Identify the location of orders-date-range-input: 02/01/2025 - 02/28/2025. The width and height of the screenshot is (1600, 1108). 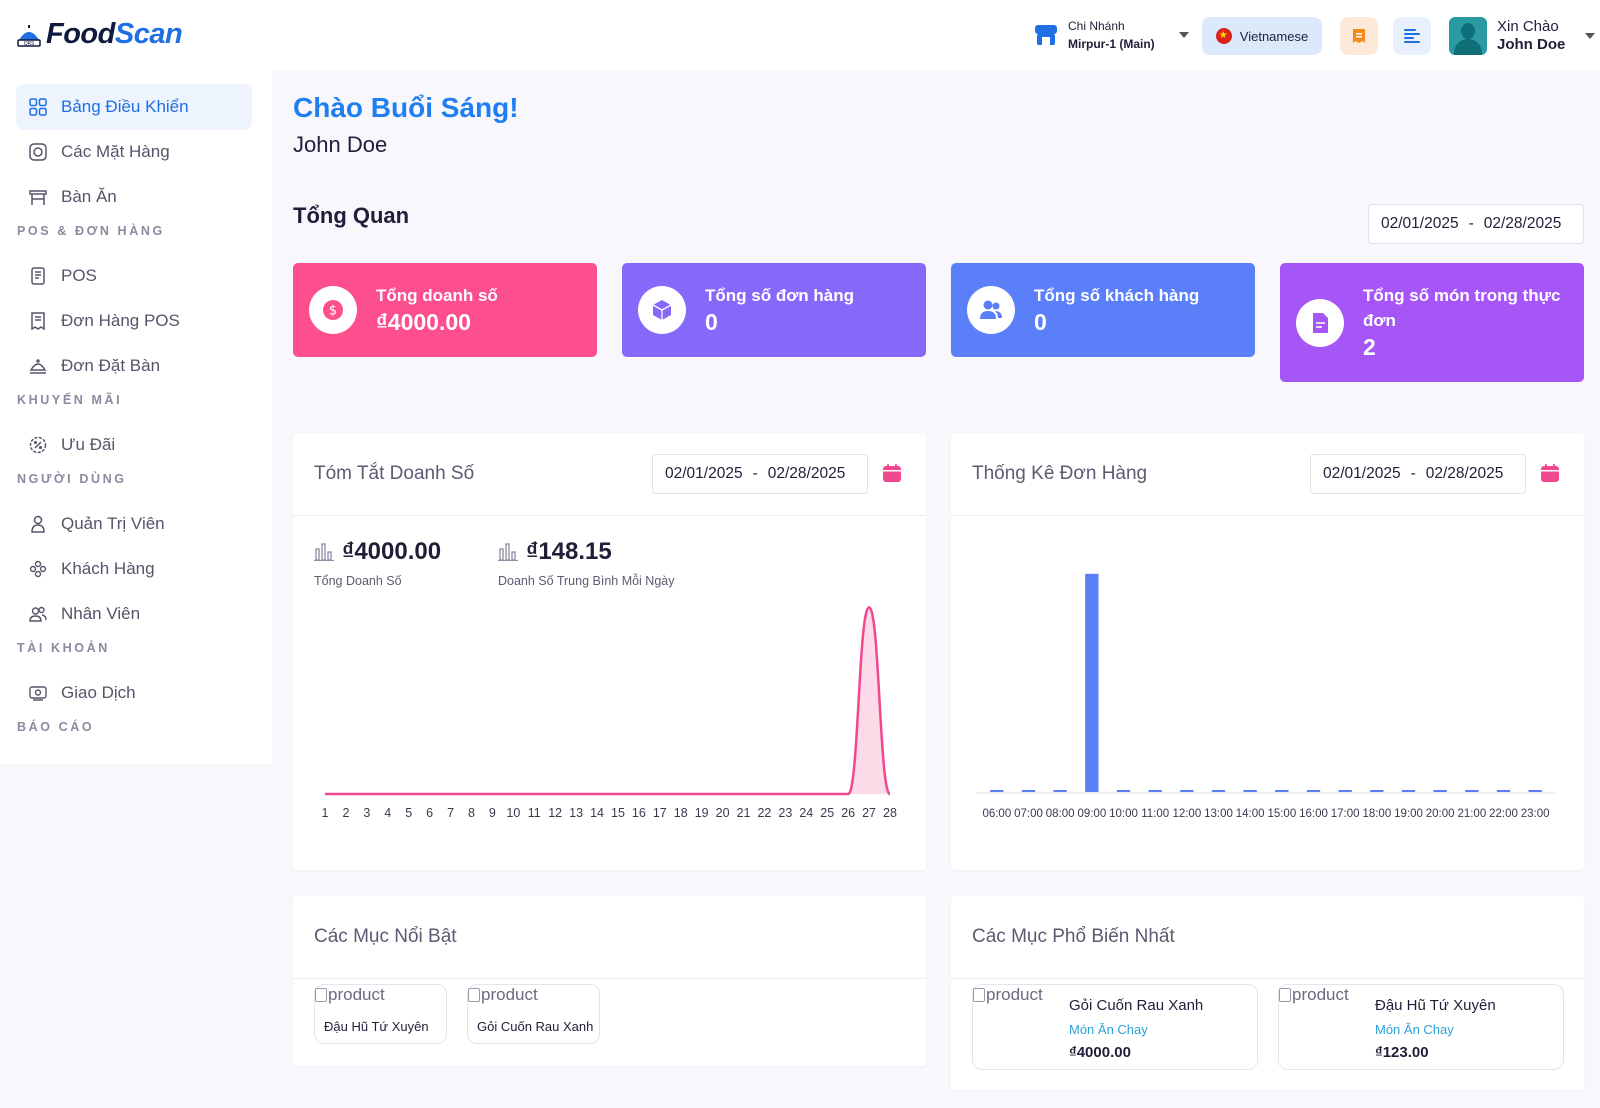
(1418, 474).